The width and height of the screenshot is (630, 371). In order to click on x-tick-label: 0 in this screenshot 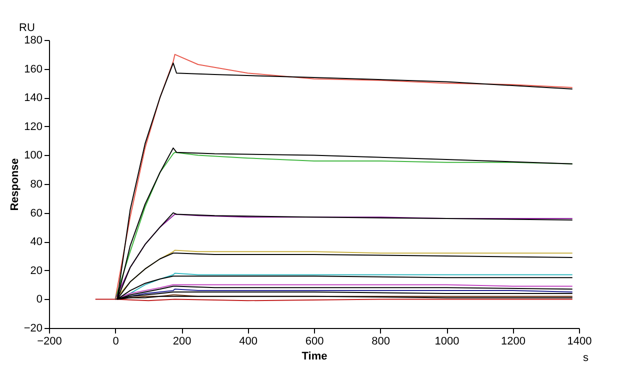, I will do `click(115, 342)`.